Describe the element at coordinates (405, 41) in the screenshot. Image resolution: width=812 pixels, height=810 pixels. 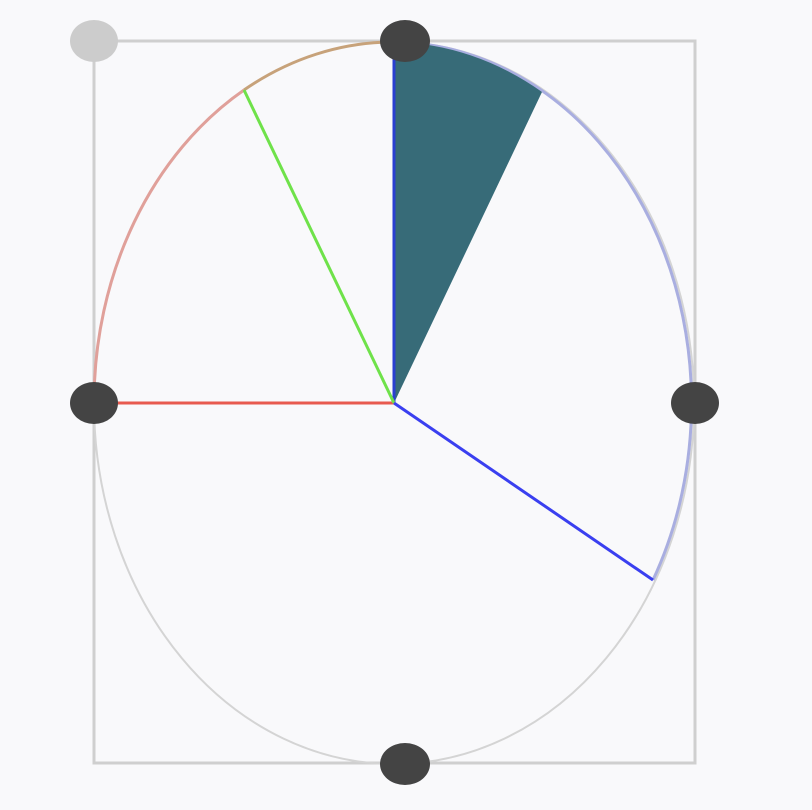
I see `resize-handle-top` at that location.